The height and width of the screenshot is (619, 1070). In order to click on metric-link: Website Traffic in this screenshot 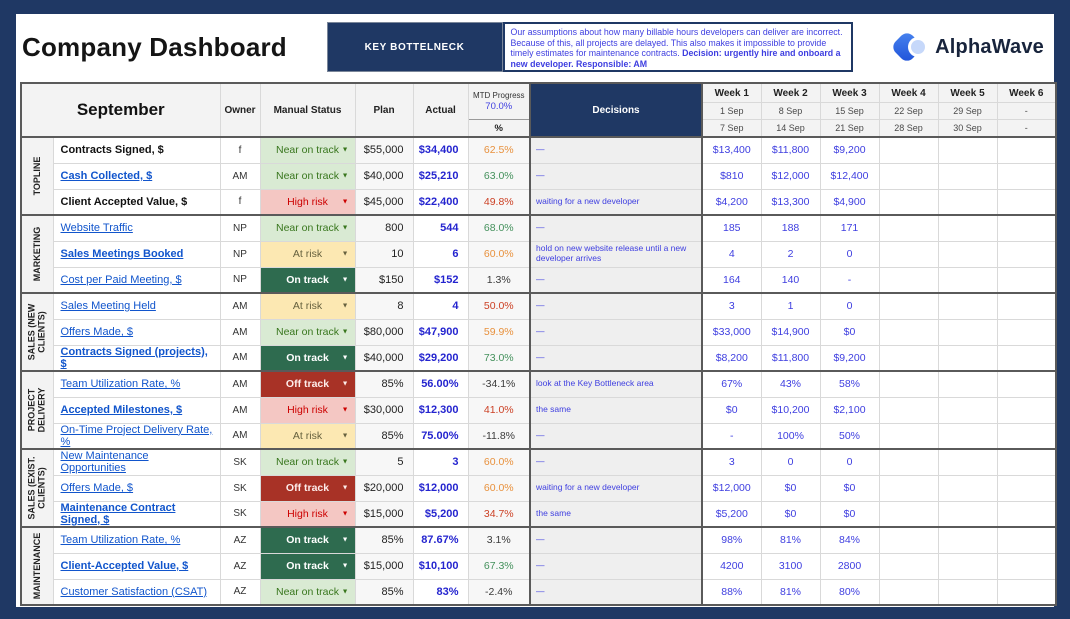, I will do `click(96, 228)`.